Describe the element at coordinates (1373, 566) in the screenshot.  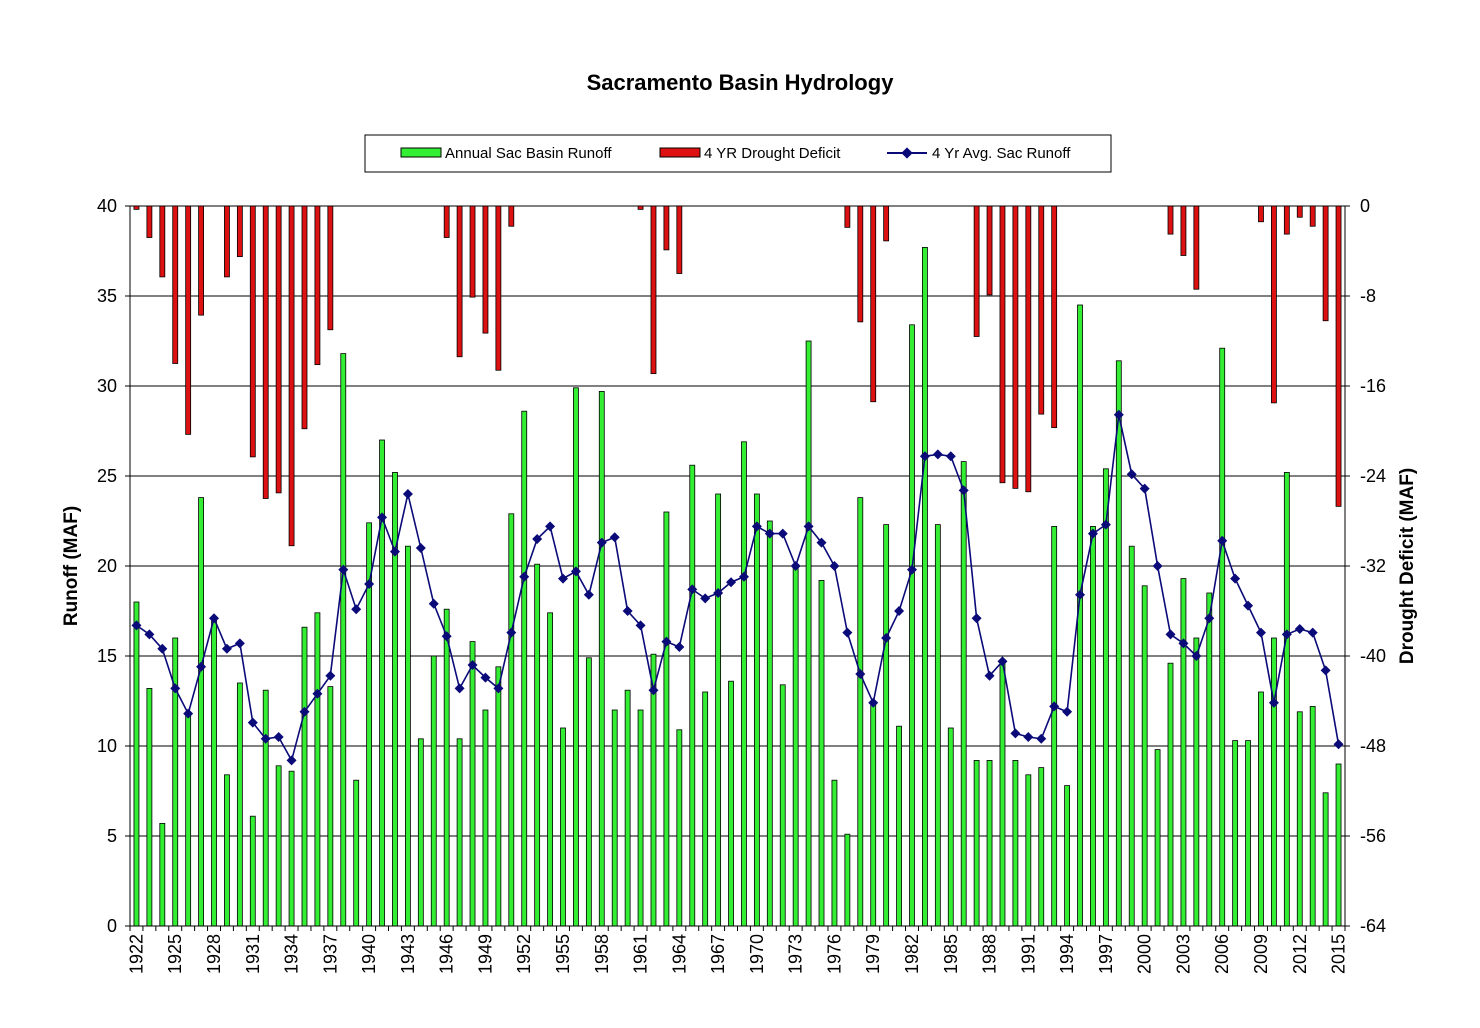
I see `y2-tick-label-4: -32` at that location.